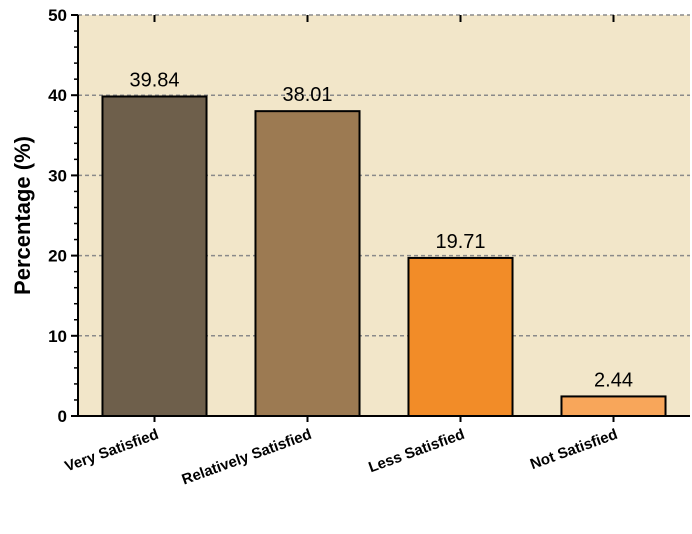  Describe the element at coordinates (62, 416) in the screenshot. I see `y-tick-label: 0` at that location.